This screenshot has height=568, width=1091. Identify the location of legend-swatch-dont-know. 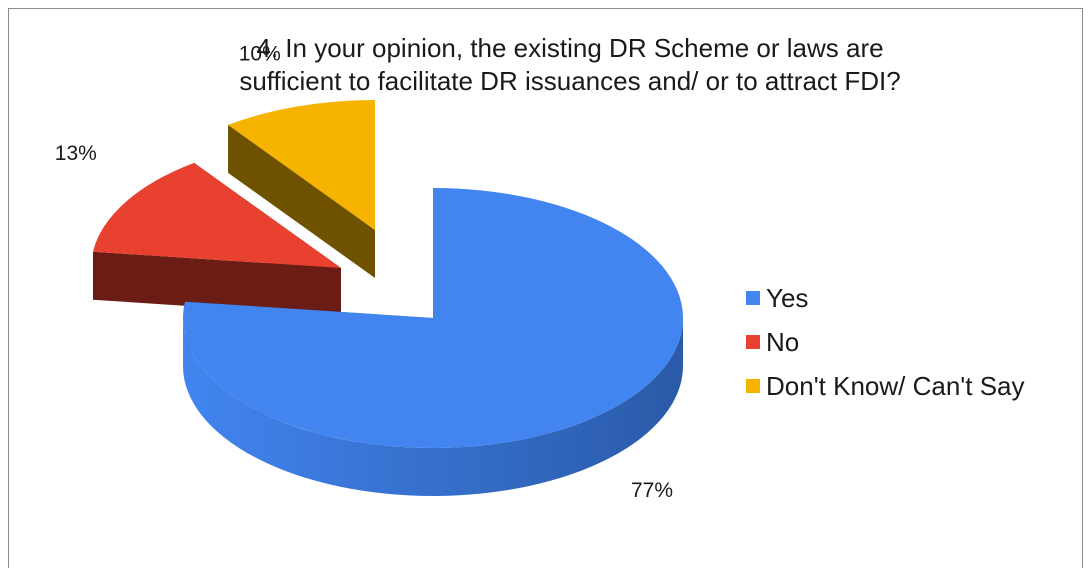
(753, 386).